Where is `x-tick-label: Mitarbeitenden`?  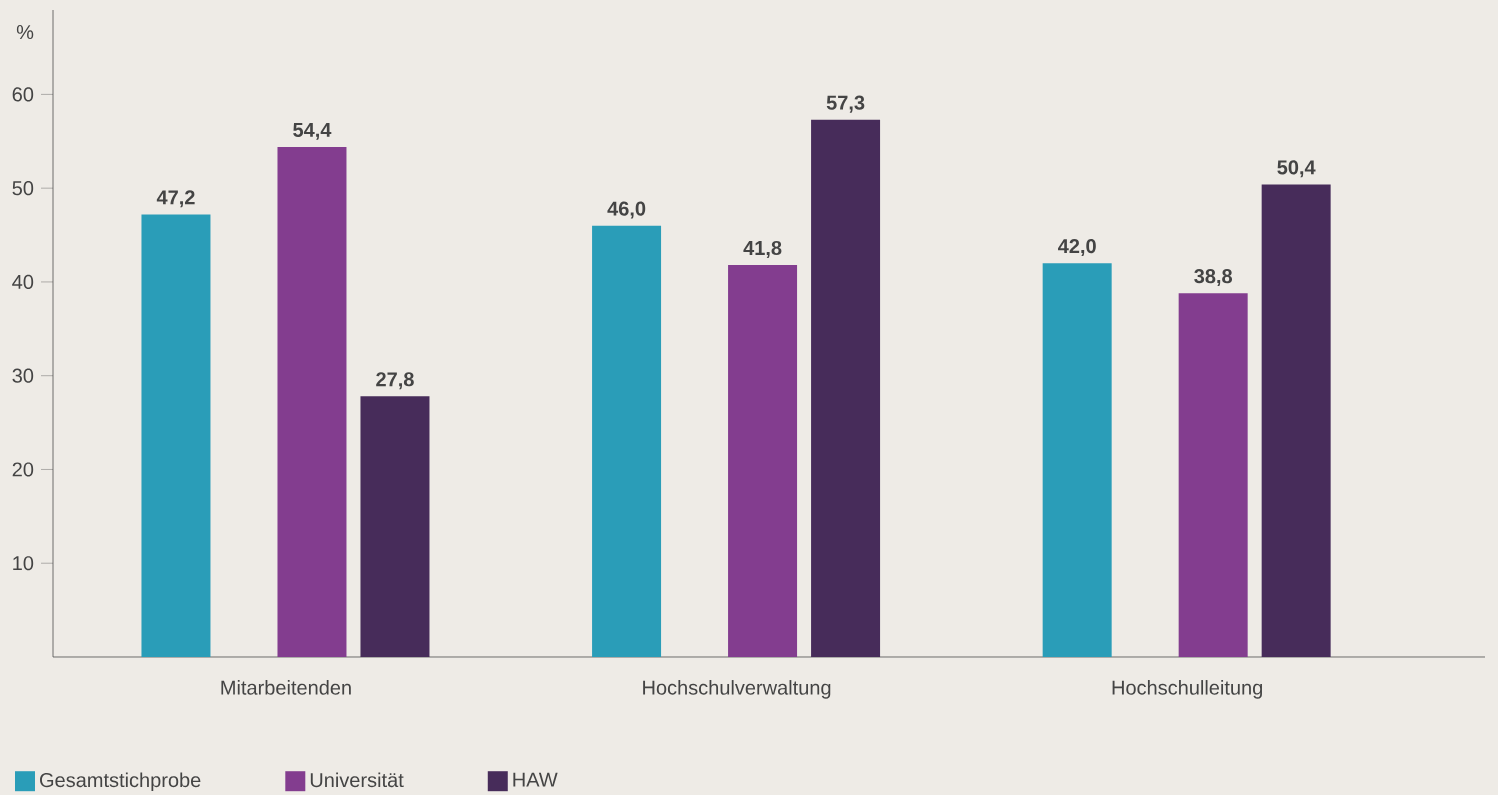 x-tick-label: Mitarbeitenden is located at coordinates (286, 687).